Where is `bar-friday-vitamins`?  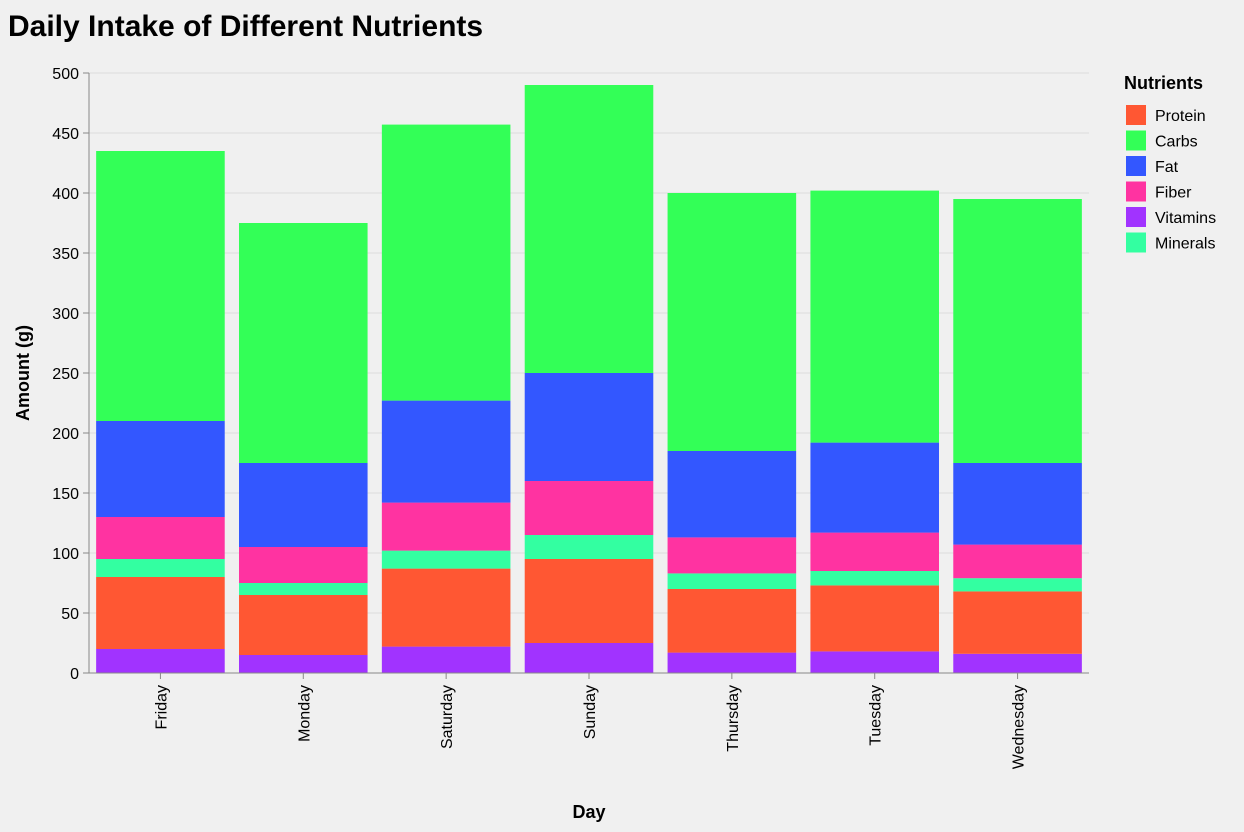 bar-friday-vitamins is located at coordinates (160, 661).